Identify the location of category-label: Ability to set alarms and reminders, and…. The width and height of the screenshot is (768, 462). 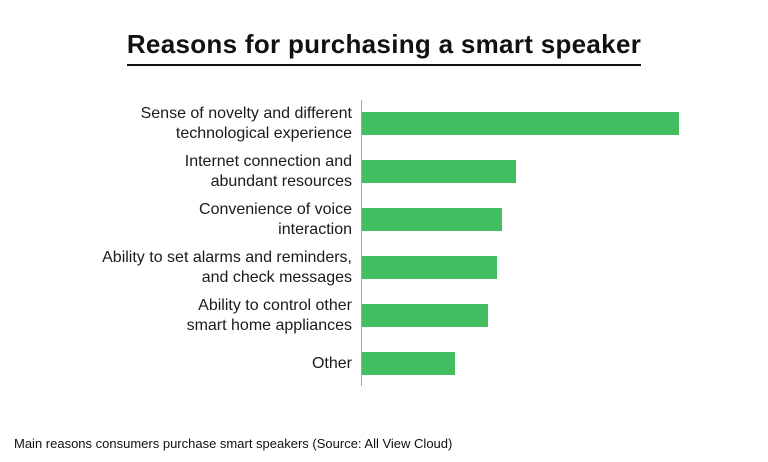
(227, 267).